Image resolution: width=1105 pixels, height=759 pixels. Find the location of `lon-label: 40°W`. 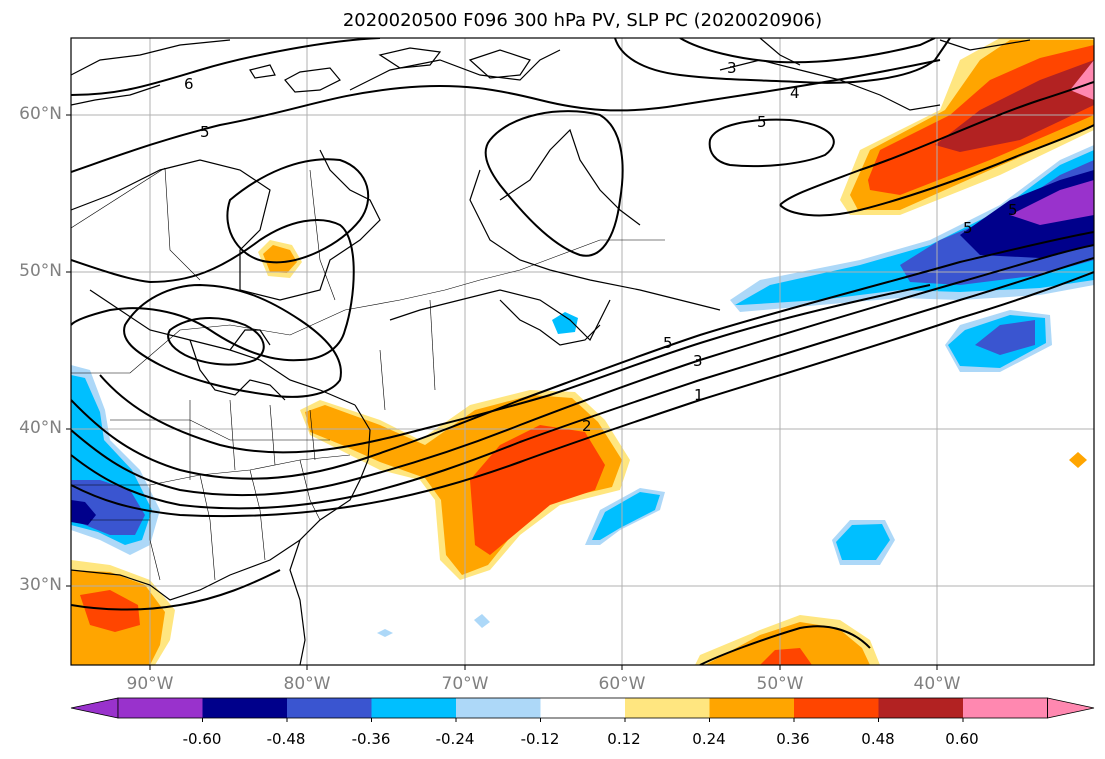

lon-label: 40°W is located at coordinates (937, 684).